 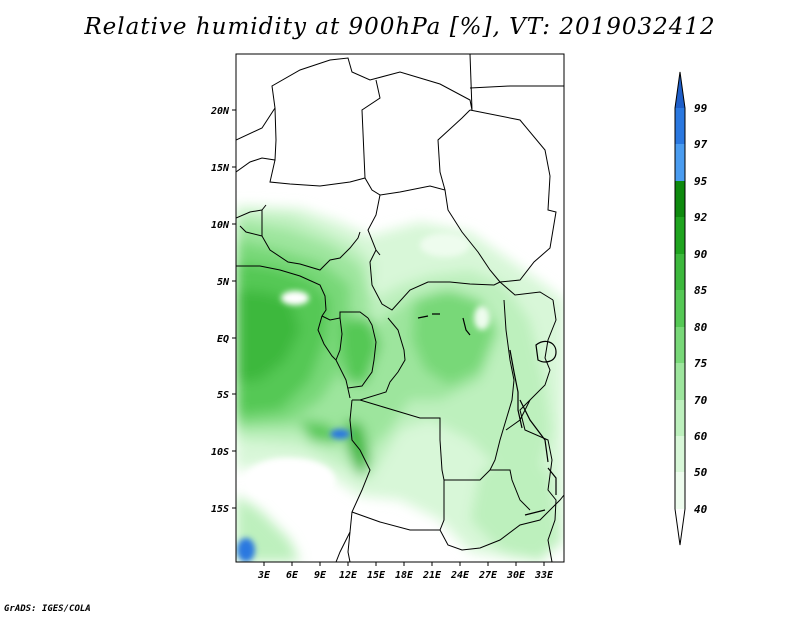 I want to click on colorbar-label: 70, so click(x=701, y=400).